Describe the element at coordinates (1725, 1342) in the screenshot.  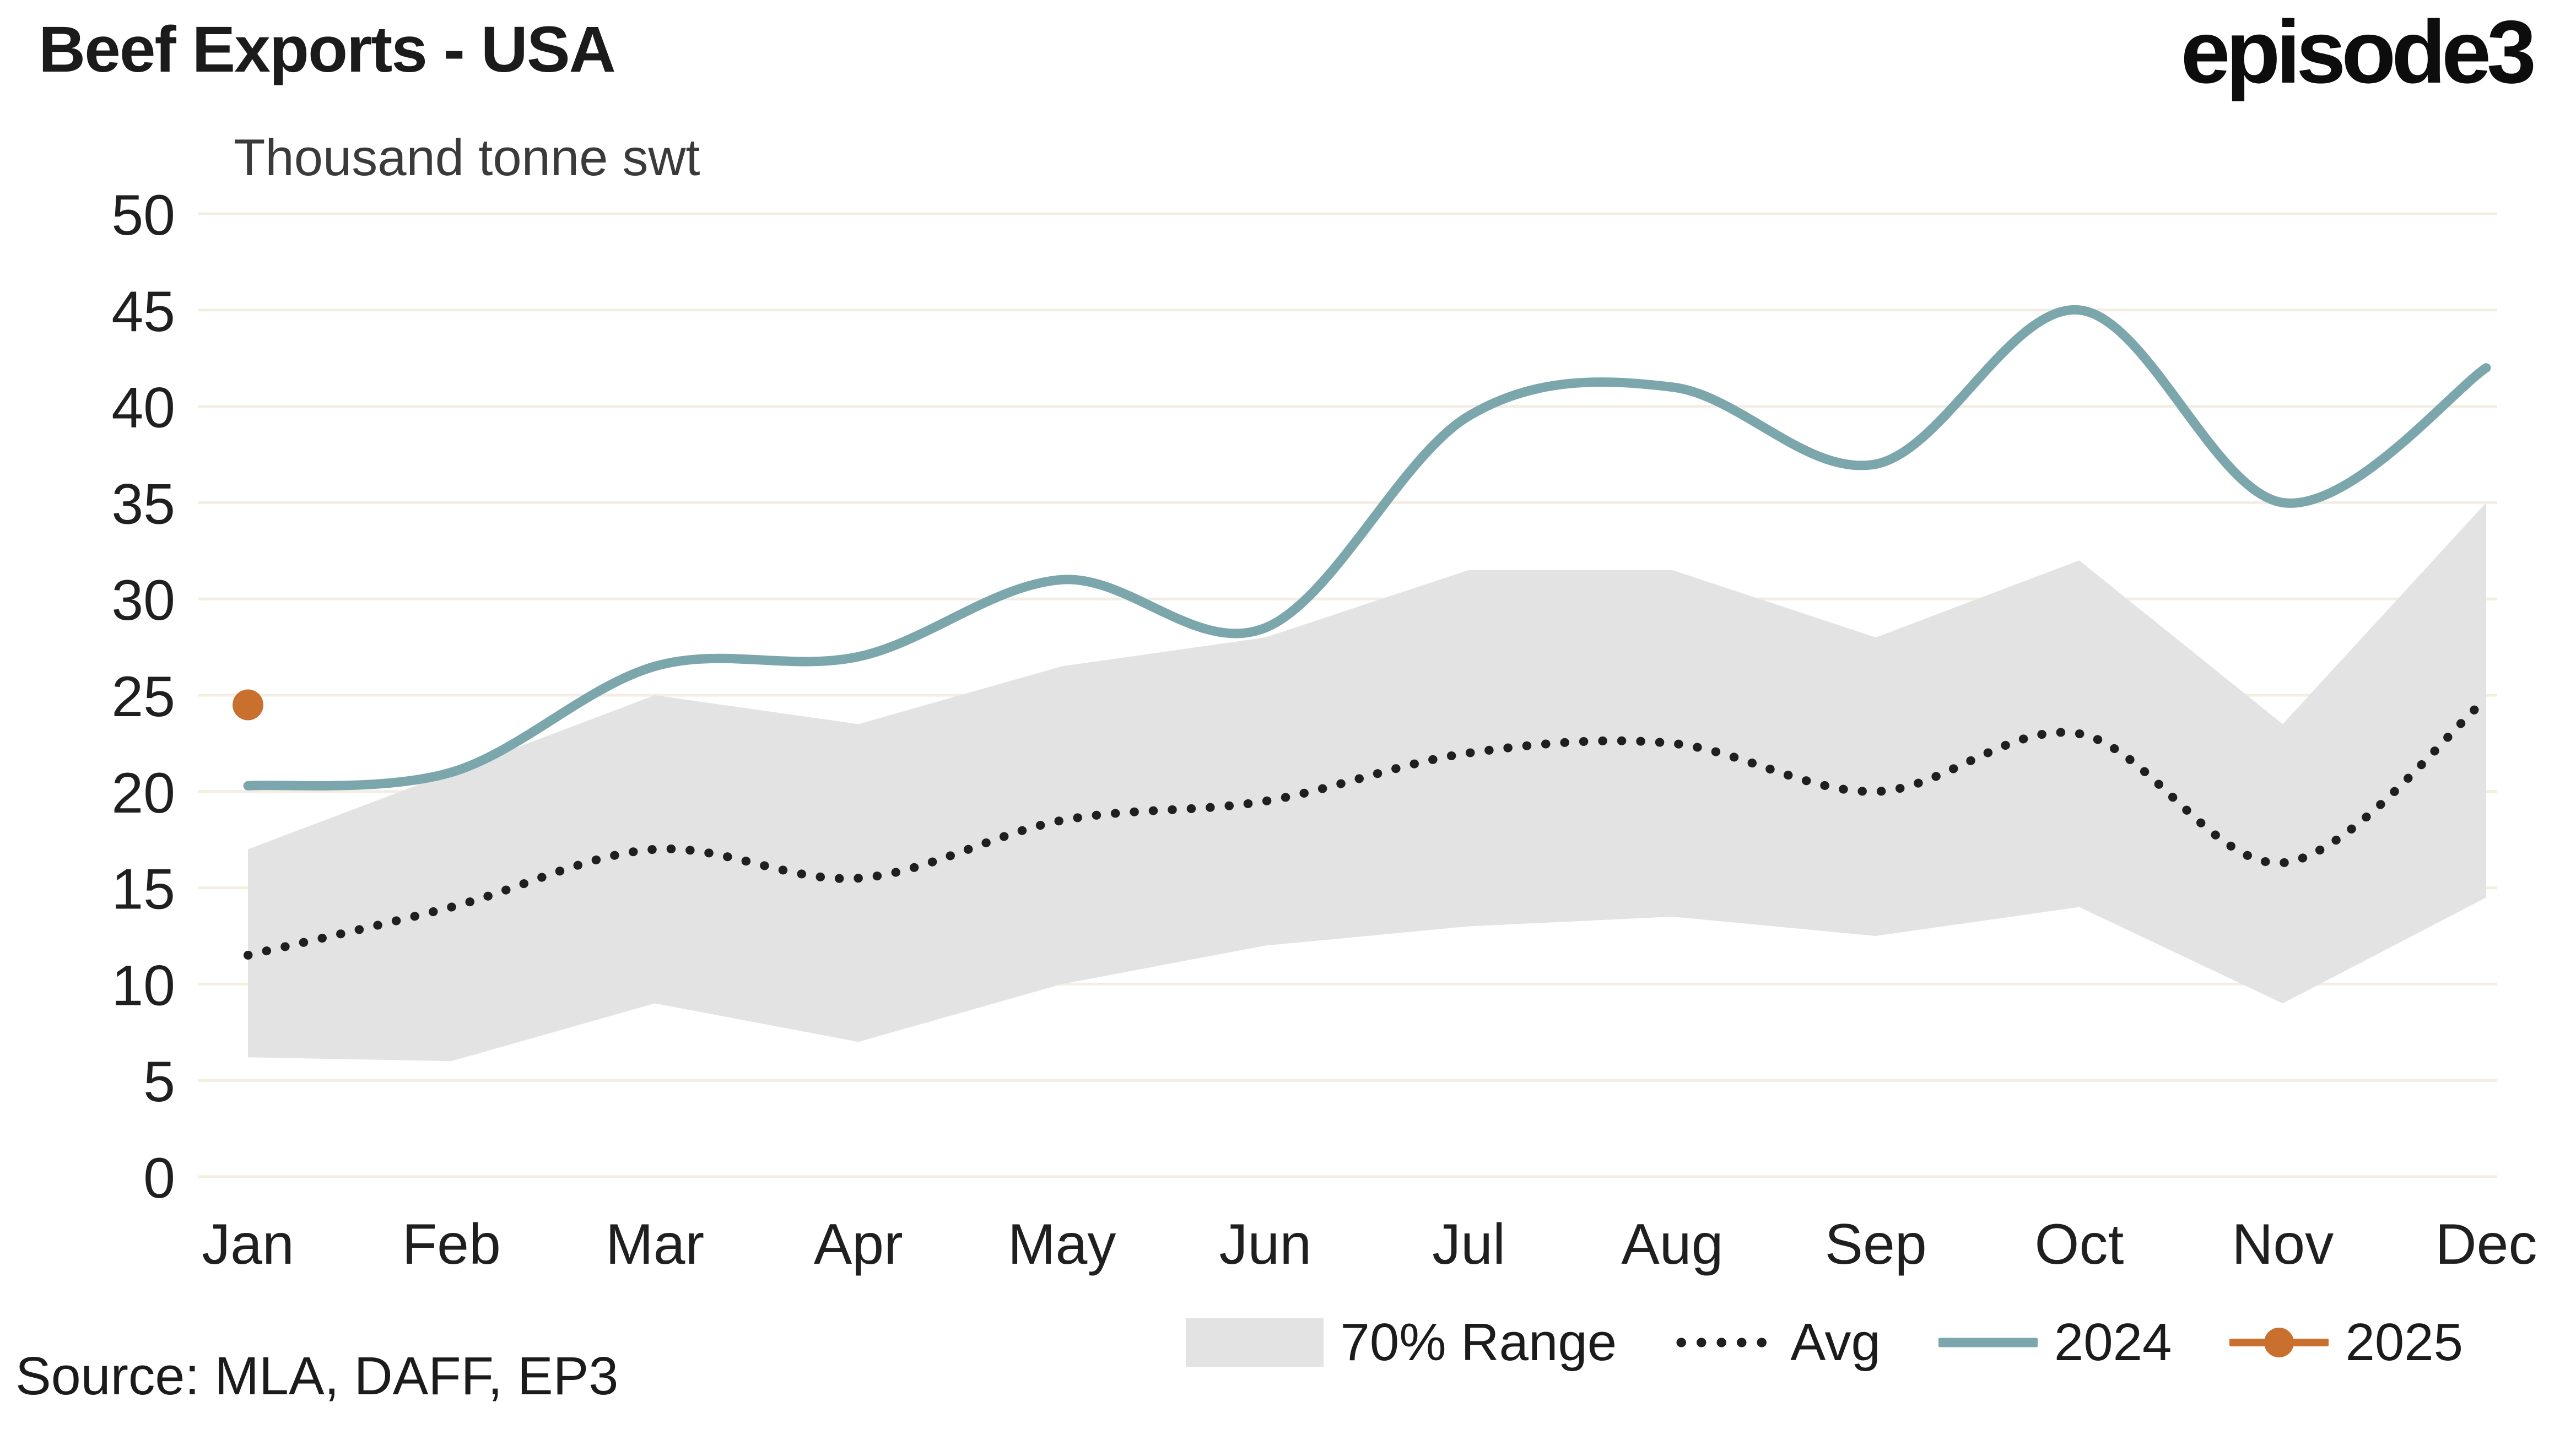
I see `avg-dotted-swatch` at that location.